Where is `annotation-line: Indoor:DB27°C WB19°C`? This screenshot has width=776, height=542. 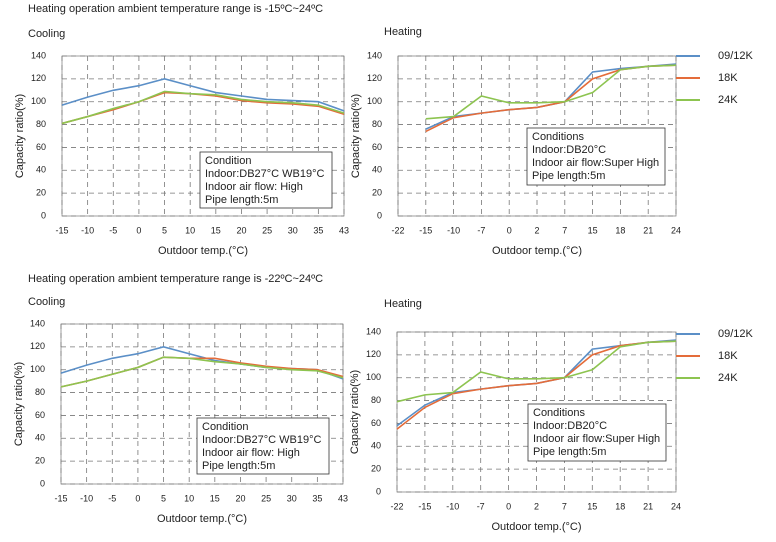
annotation-line: Indoor:DB27°C WB19°C is located at coordinates (262, 440).